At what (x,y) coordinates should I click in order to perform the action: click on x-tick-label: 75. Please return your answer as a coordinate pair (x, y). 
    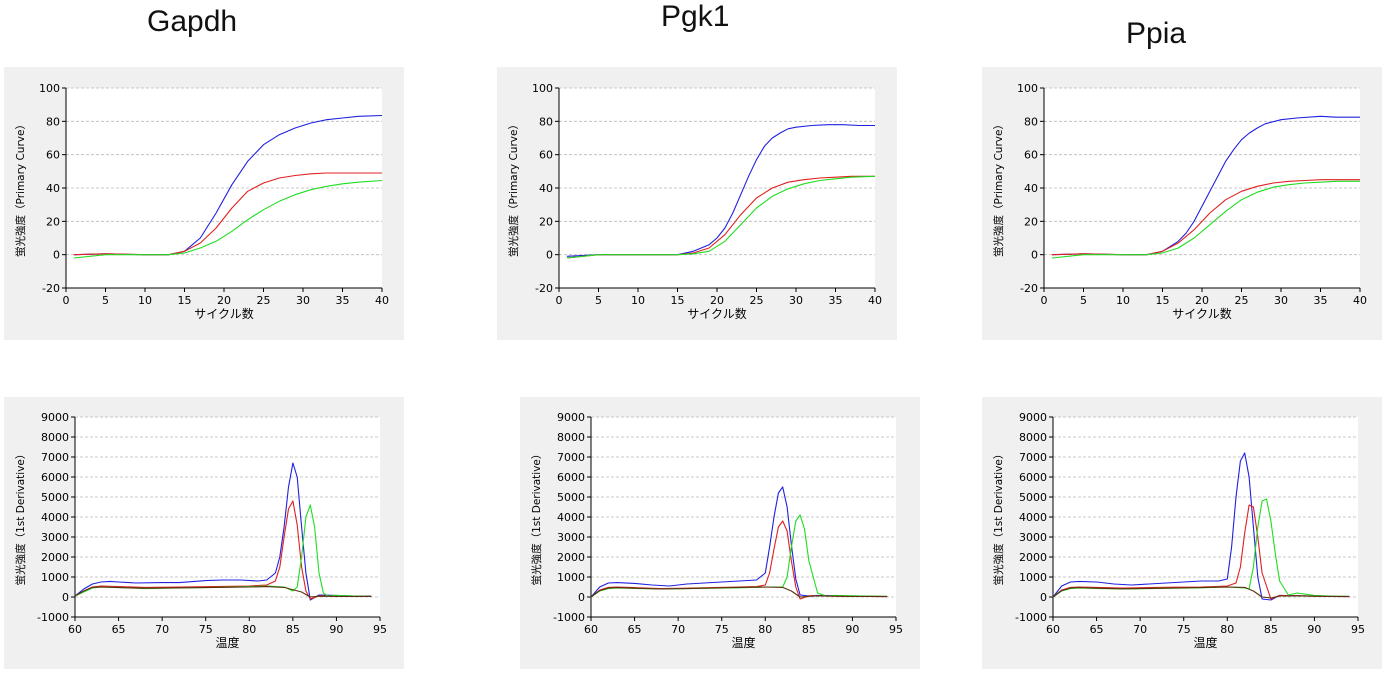
    Looking at the image, I should click on (722, 629).